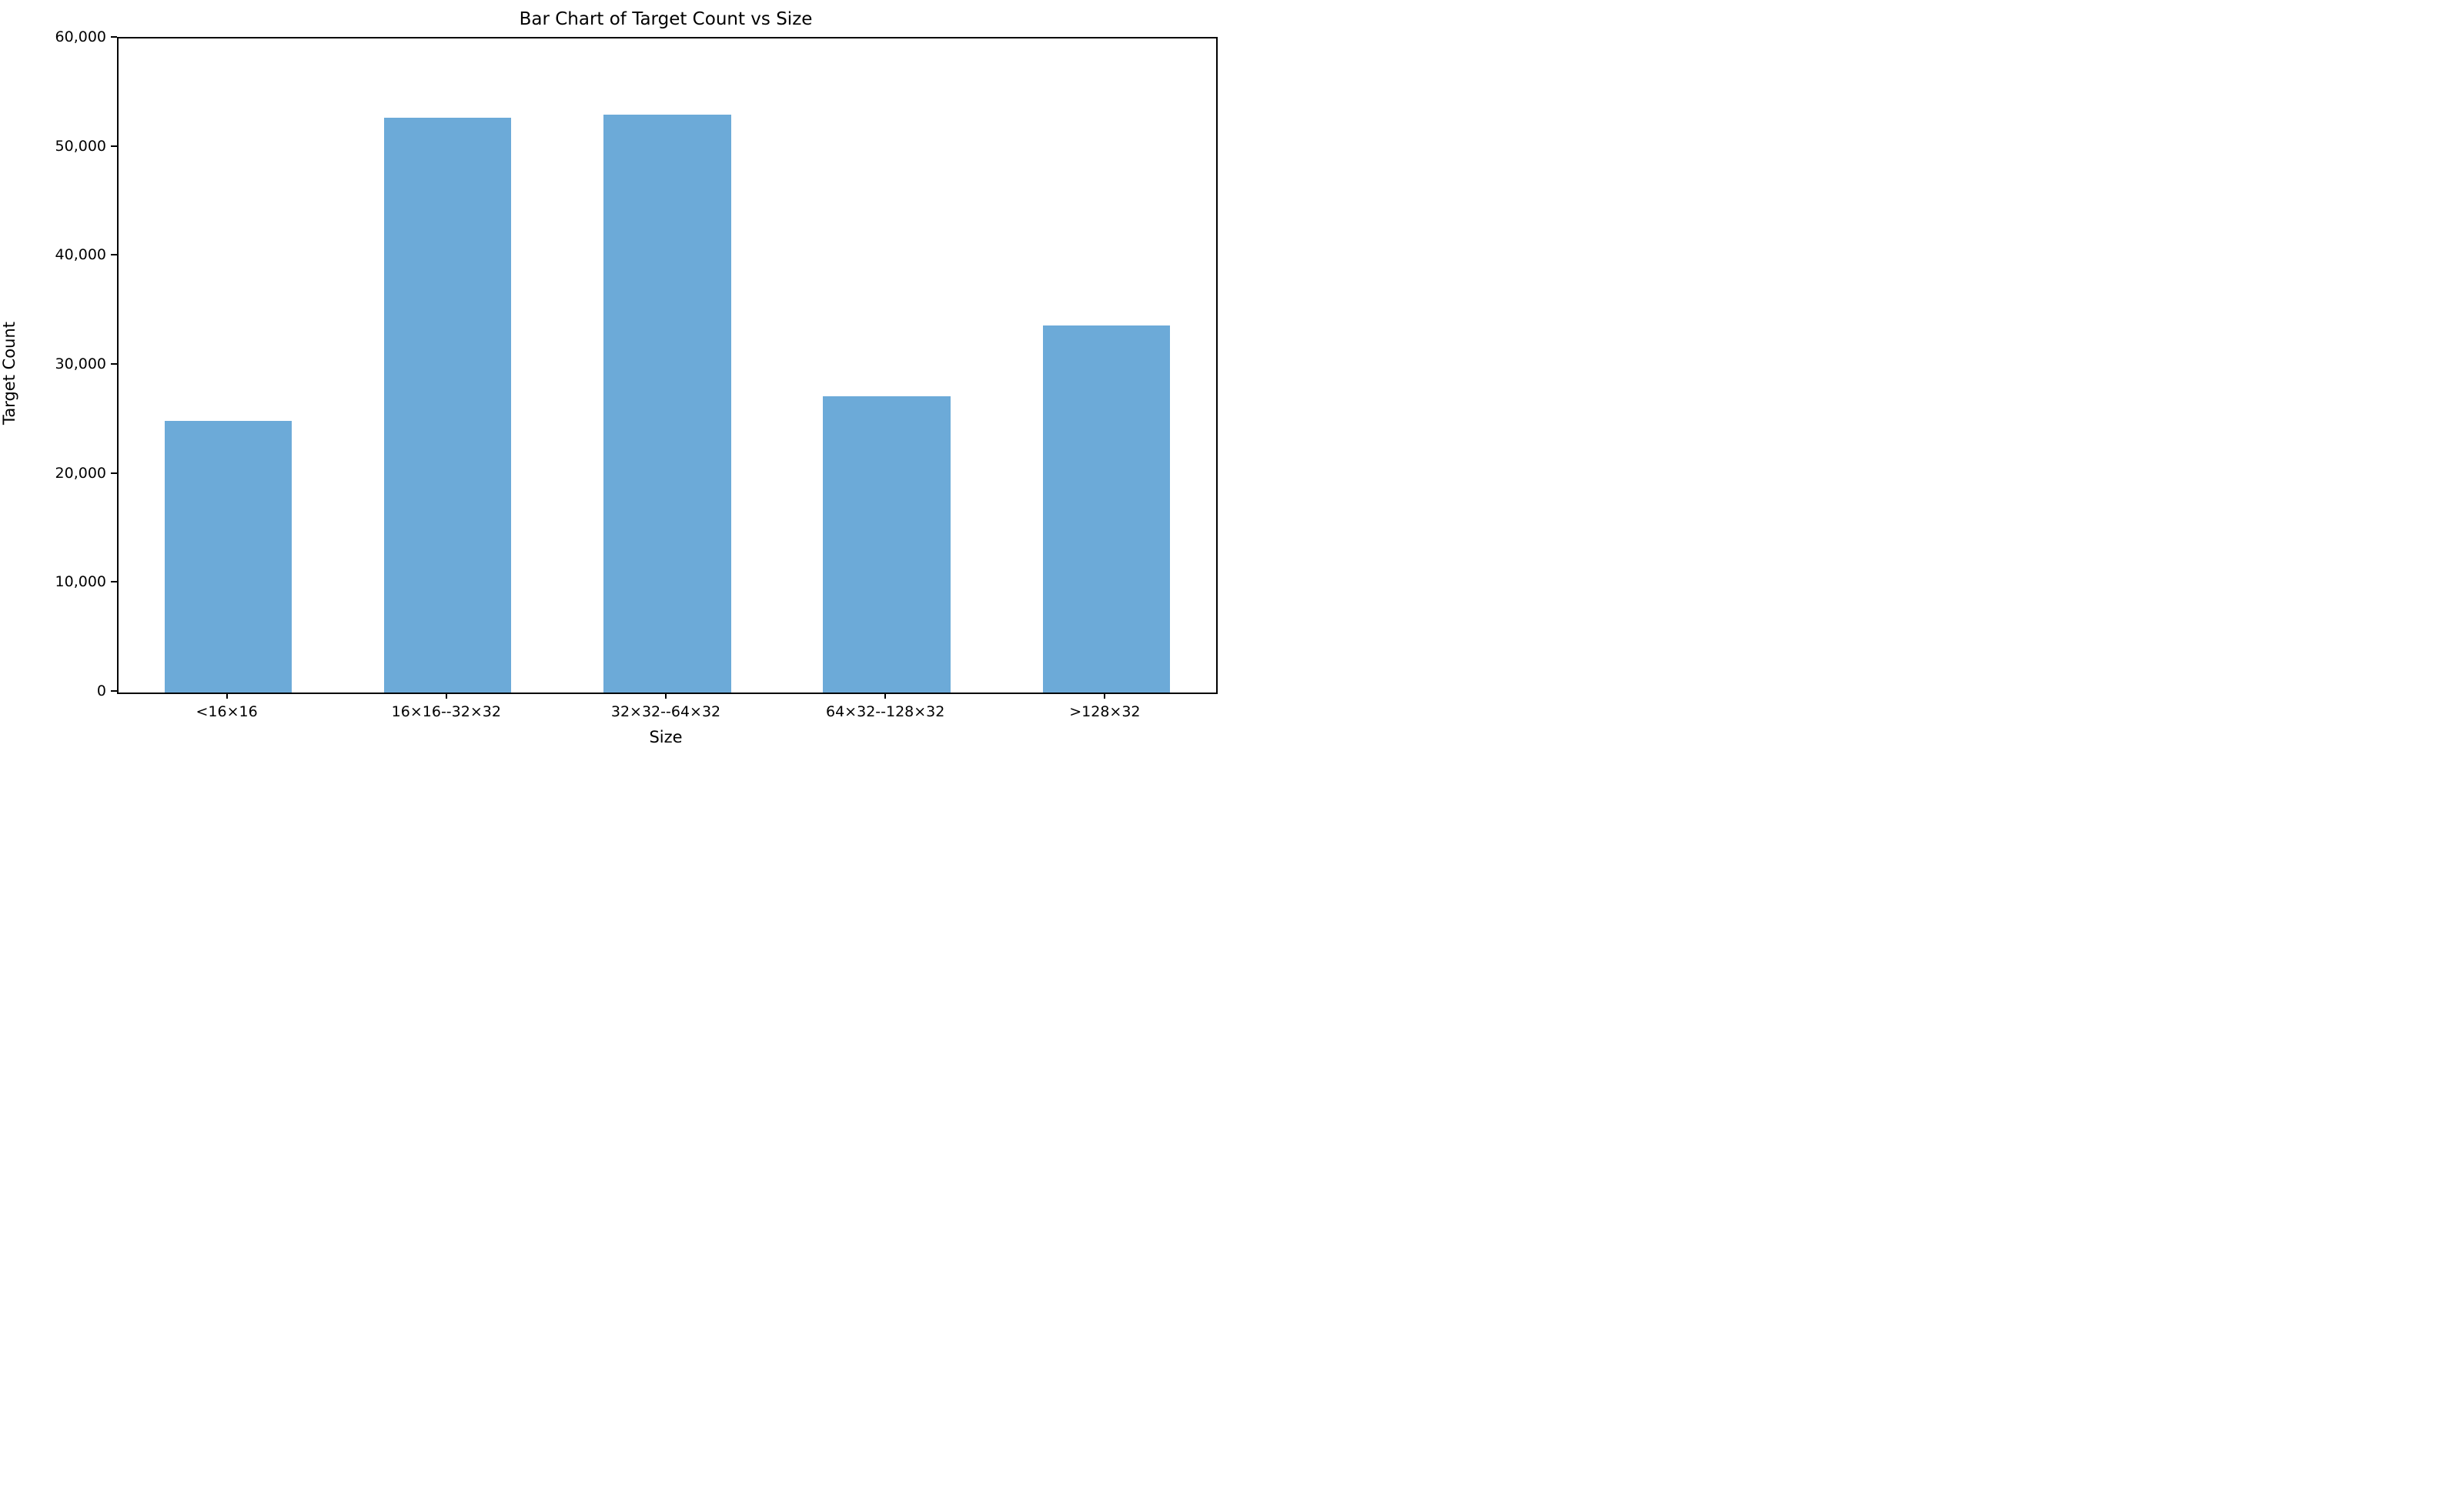 The height and width of the screenshot is (1512, 2450). I want to click on y-axis-title: Target Count, so click(9, 374).